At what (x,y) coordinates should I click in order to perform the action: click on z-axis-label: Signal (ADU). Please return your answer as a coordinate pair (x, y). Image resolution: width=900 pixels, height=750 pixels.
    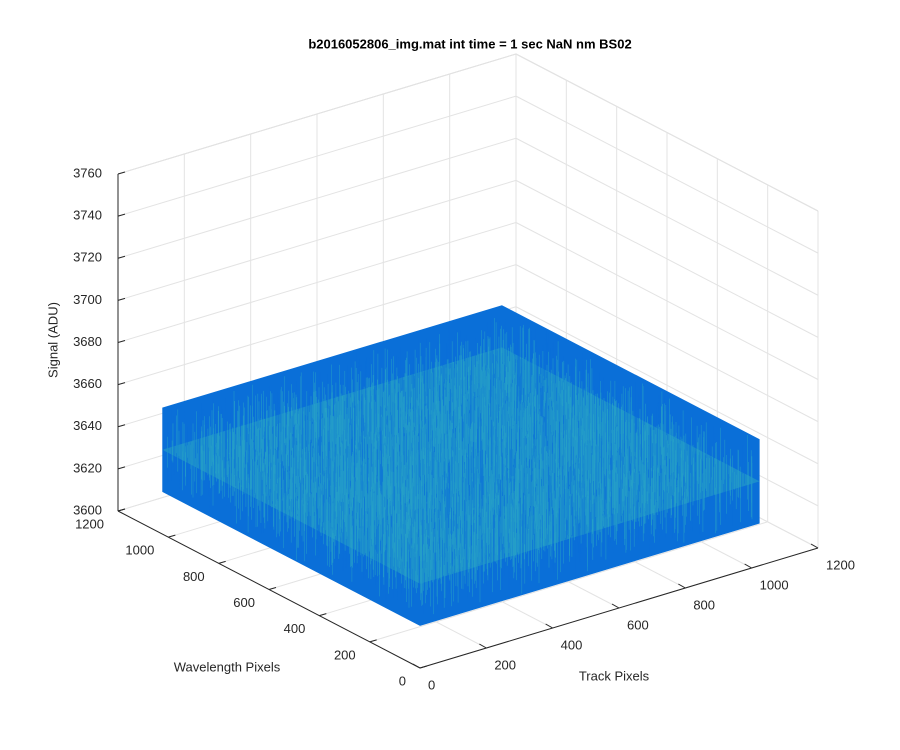
    Looking at the image, I should click on (52, 340).